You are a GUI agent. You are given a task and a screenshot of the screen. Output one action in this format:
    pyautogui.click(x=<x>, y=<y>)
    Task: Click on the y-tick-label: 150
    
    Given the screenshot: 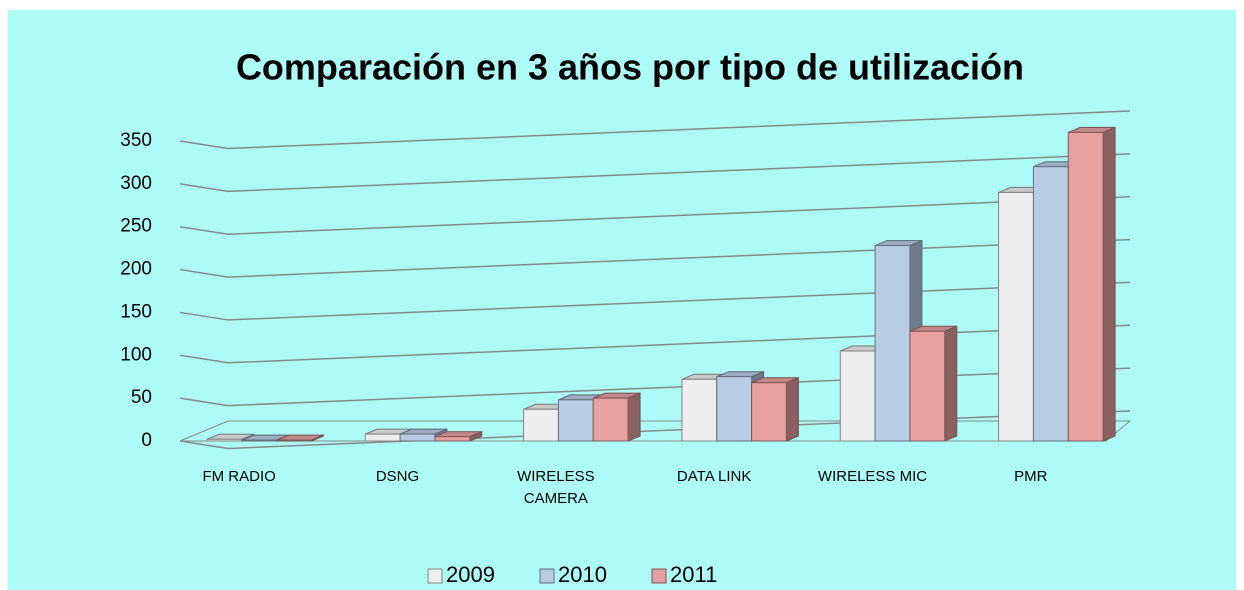 What is the action you would take?
    pyautogui.click(x=136, y=311)
    